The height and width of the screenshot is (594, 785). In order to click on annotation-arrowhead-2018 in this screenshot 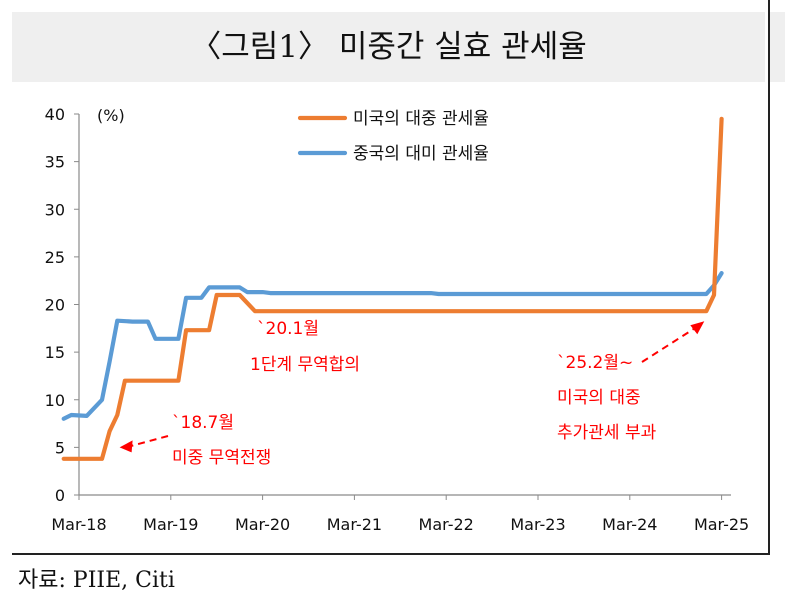, I will do `click(126, 446)`.